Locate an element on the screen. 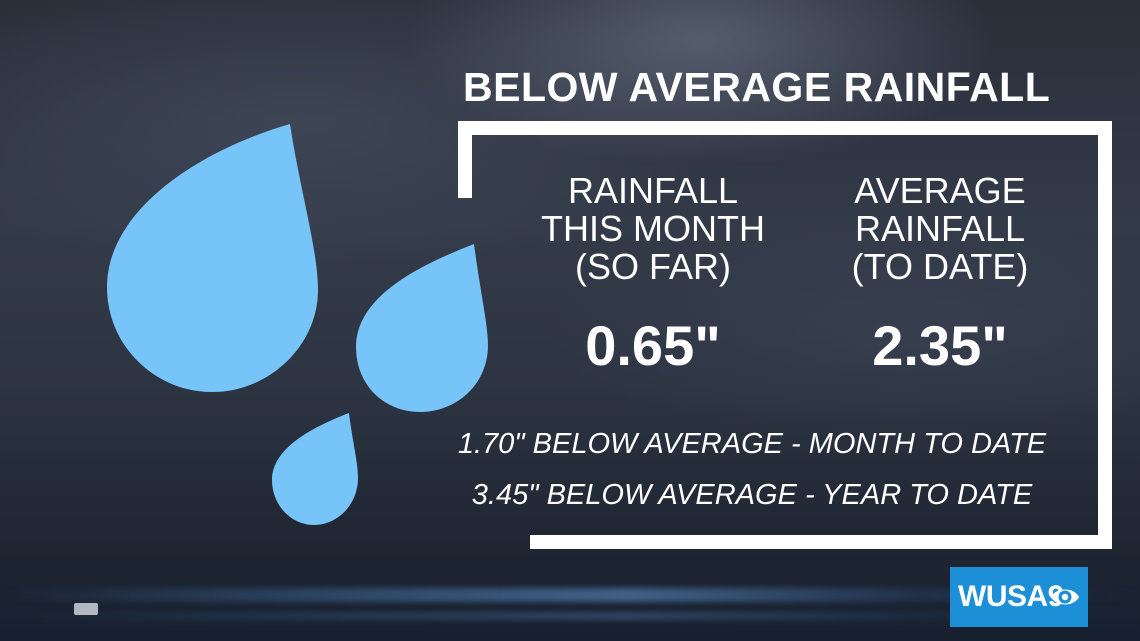 This screenshot has width=1140, height=641. year-deficit-note: 3.45" BELOW AVERAGE - YEAR TO DATE is located at coordinates (752, 495).